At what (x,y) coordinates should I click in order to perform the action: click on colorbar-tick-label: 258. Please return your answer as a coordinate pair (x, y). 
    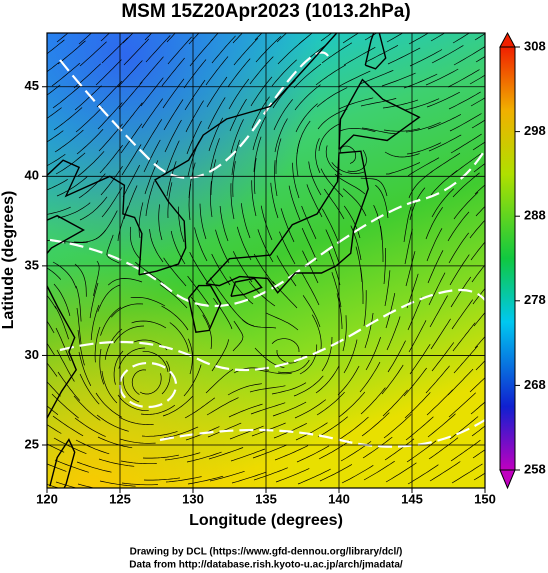
    Looking at the image, I should click on (535, 468).